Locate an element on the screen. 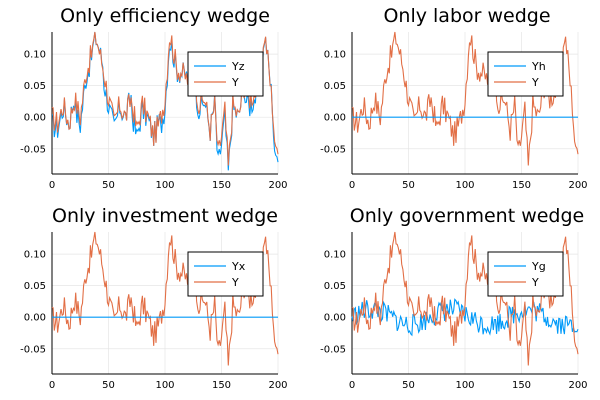 Image resolution: width=600 pixels, height=400 pixels. chart-title: Only government wedge is located at coordinates (467, 216).